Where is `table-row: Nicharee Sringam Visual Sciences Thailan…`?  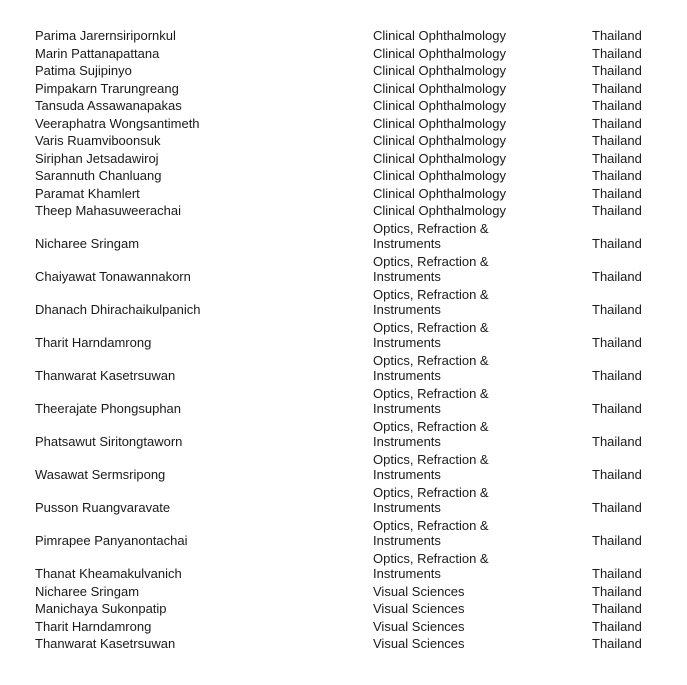 table-row: Nicharee Sringam Visual Sciences Thailan… is located at coordinates (361, 592).